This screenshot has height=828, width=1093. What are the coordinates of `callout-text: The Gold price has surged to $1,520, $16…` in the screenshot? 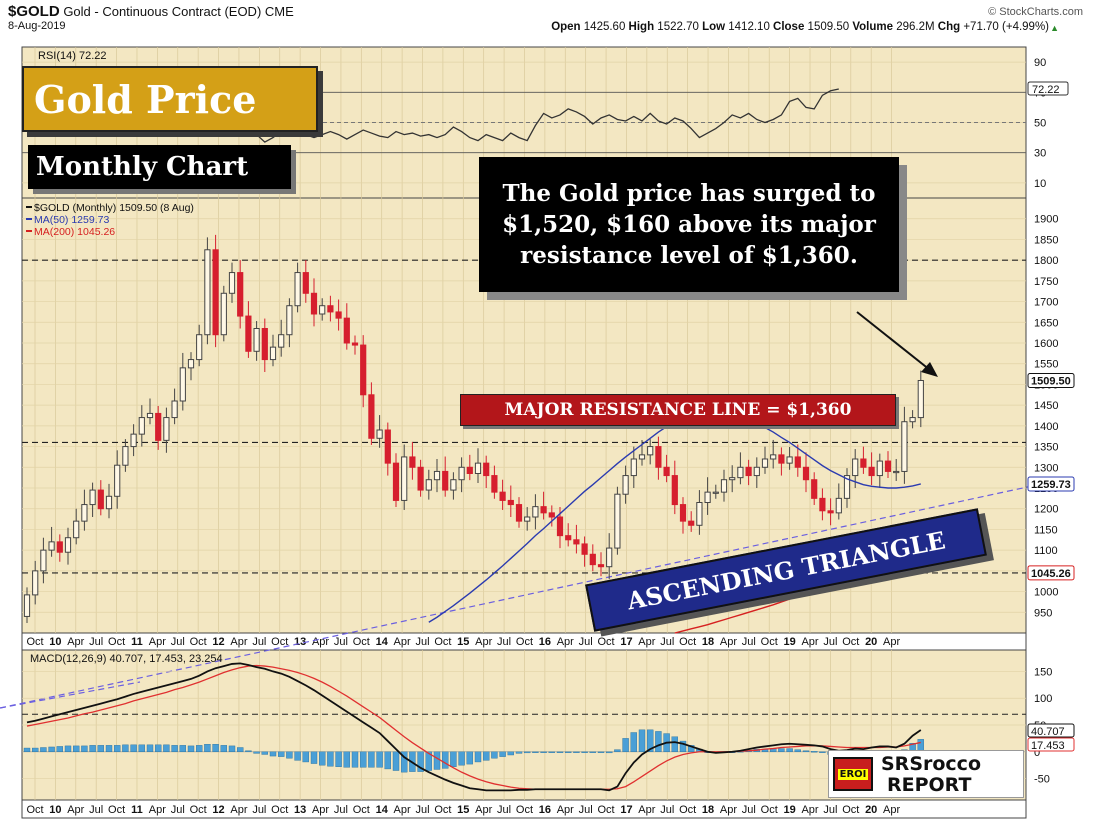 It's located at (689, 224).